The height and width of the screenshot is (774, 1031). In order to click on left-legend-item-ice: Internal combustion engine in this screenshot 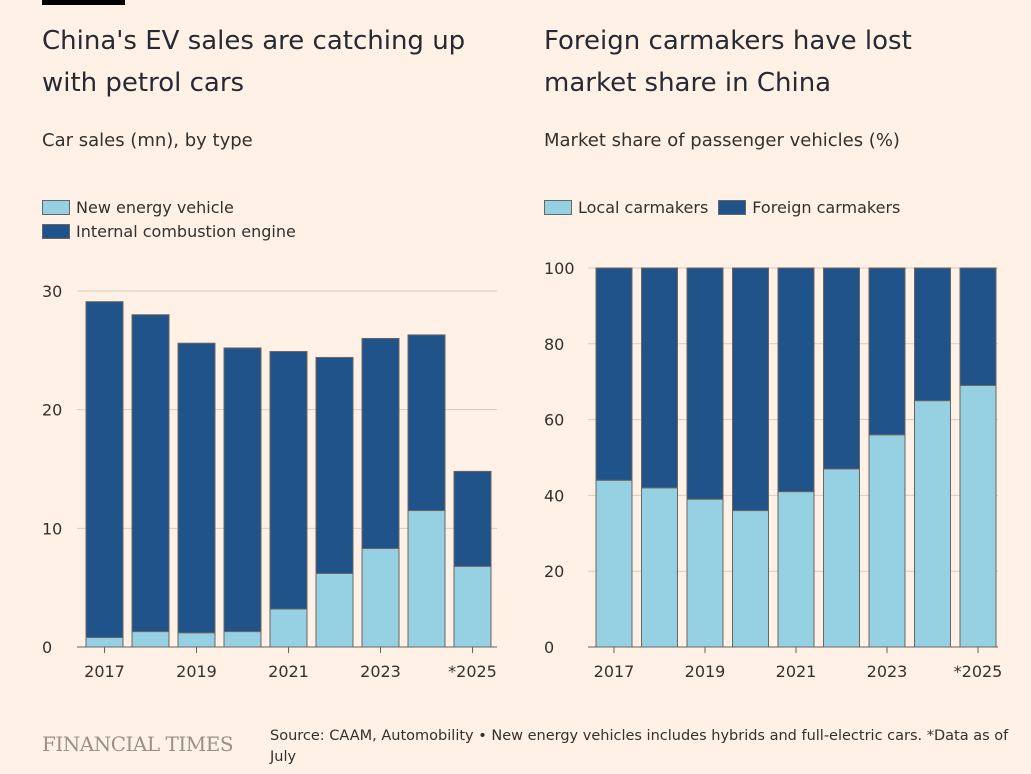, I will do `click(169, 231)`.